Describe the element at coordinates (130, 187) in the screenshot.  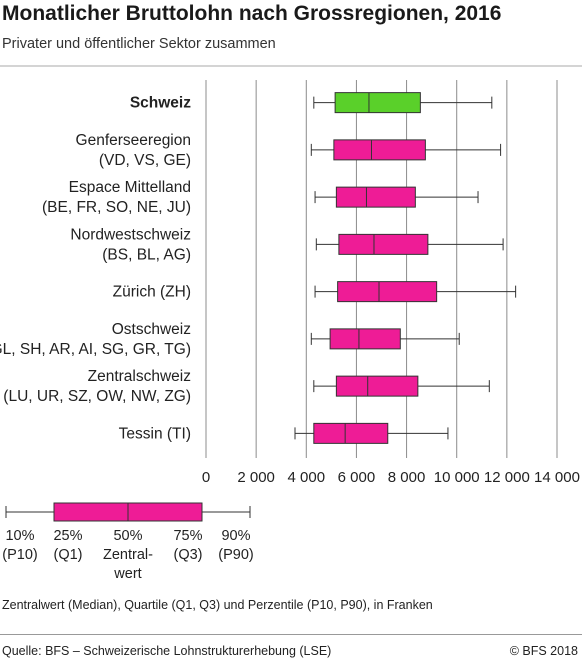
I see `category-label: Espace Mittelland` at that location.